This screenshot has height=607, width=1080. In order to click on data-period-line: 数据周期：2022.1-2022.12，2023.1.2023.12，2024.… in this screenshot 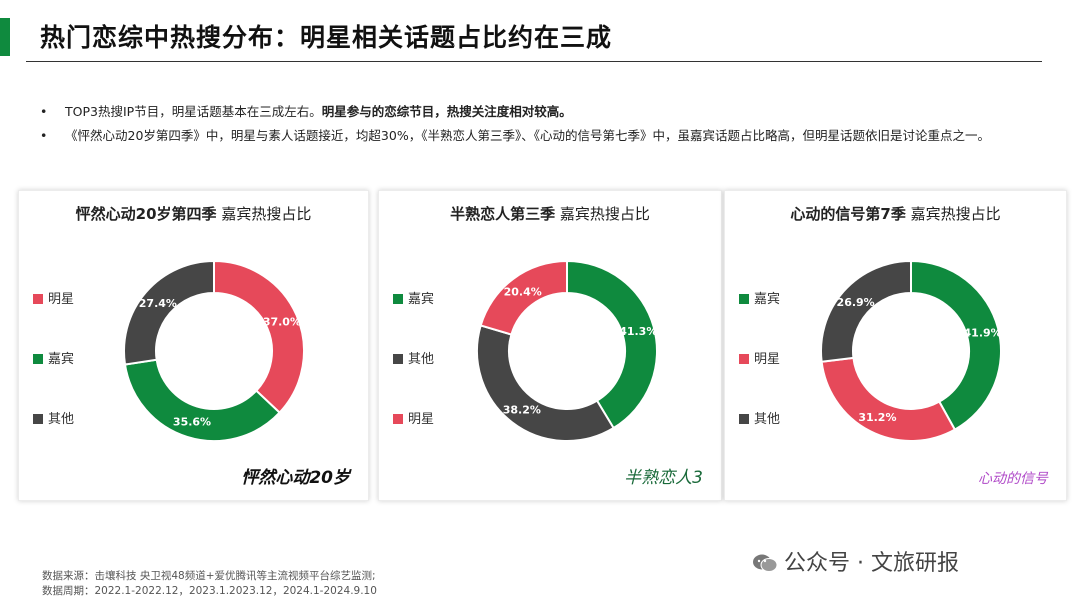, I will do `click(209, 591)`.